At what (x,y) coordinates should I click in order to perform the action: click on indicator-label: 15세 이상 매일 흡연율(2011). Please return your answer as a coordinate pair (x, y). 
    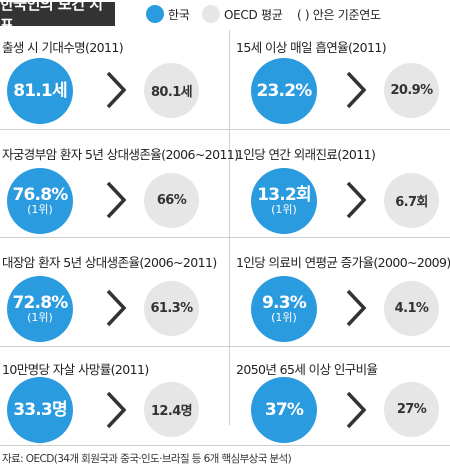
    Looking at the image, I should click on (311, 47).